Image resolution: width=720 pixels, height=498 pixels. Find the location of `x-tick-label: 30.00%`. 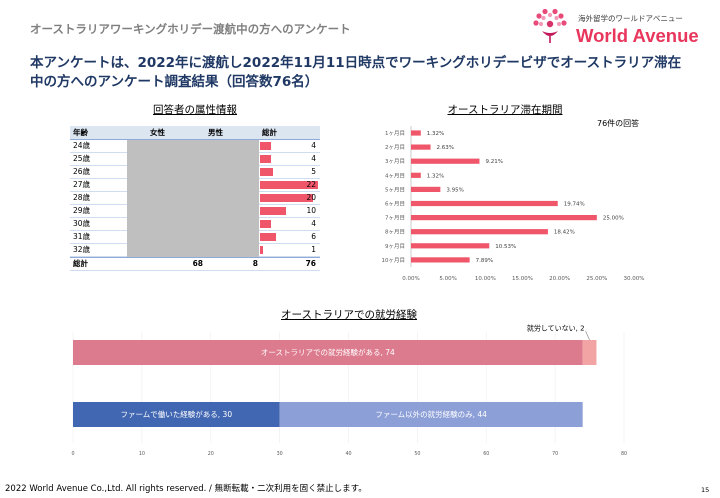

x-tick-label: 30.00% is located at coordinates (634, 279).